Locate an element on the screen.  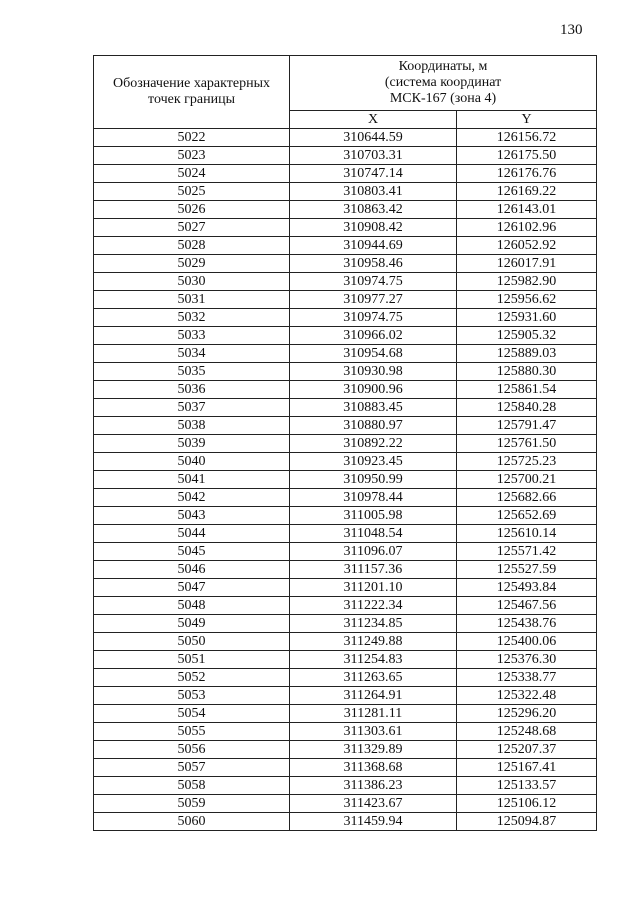
table-row: 5044 311048.54 125610.14 is located at coordinates (345, 533).